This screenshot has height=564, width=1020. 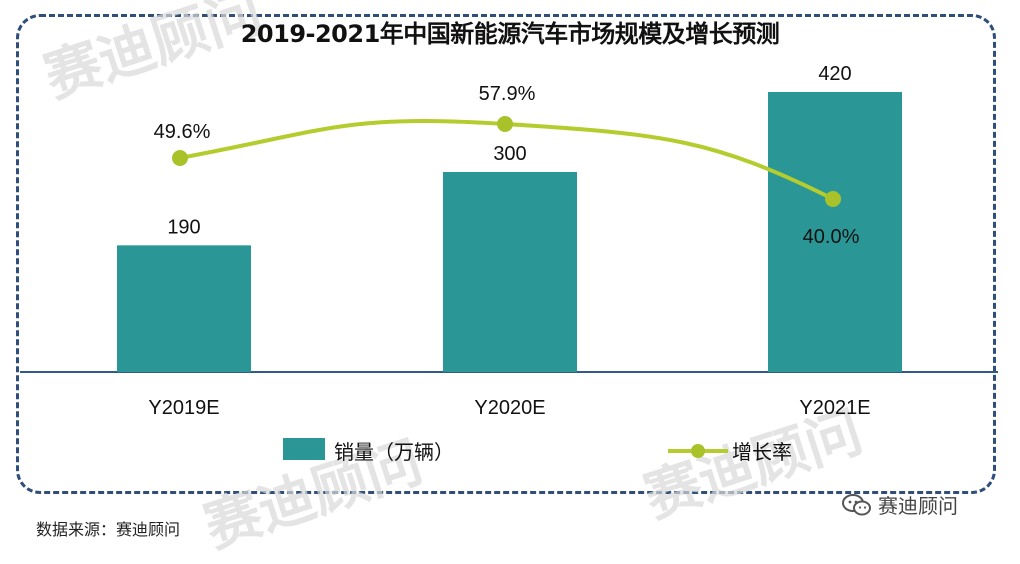 What do you see at coordinates (394, 452) in the screenshot?
I see `legend-bar-label: 销量（万辆）` at bounding box center [394, 452].